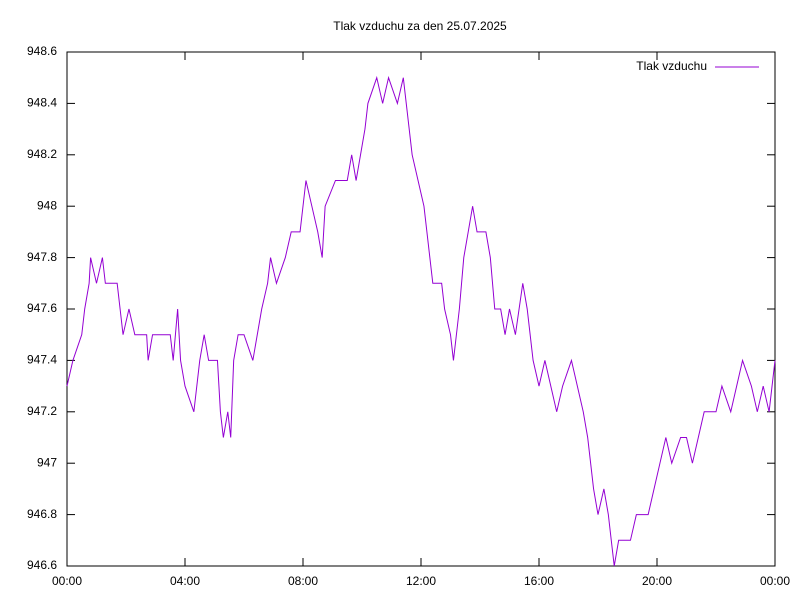  I want to click on y-tick-label: 947.2, so click(42, 411).